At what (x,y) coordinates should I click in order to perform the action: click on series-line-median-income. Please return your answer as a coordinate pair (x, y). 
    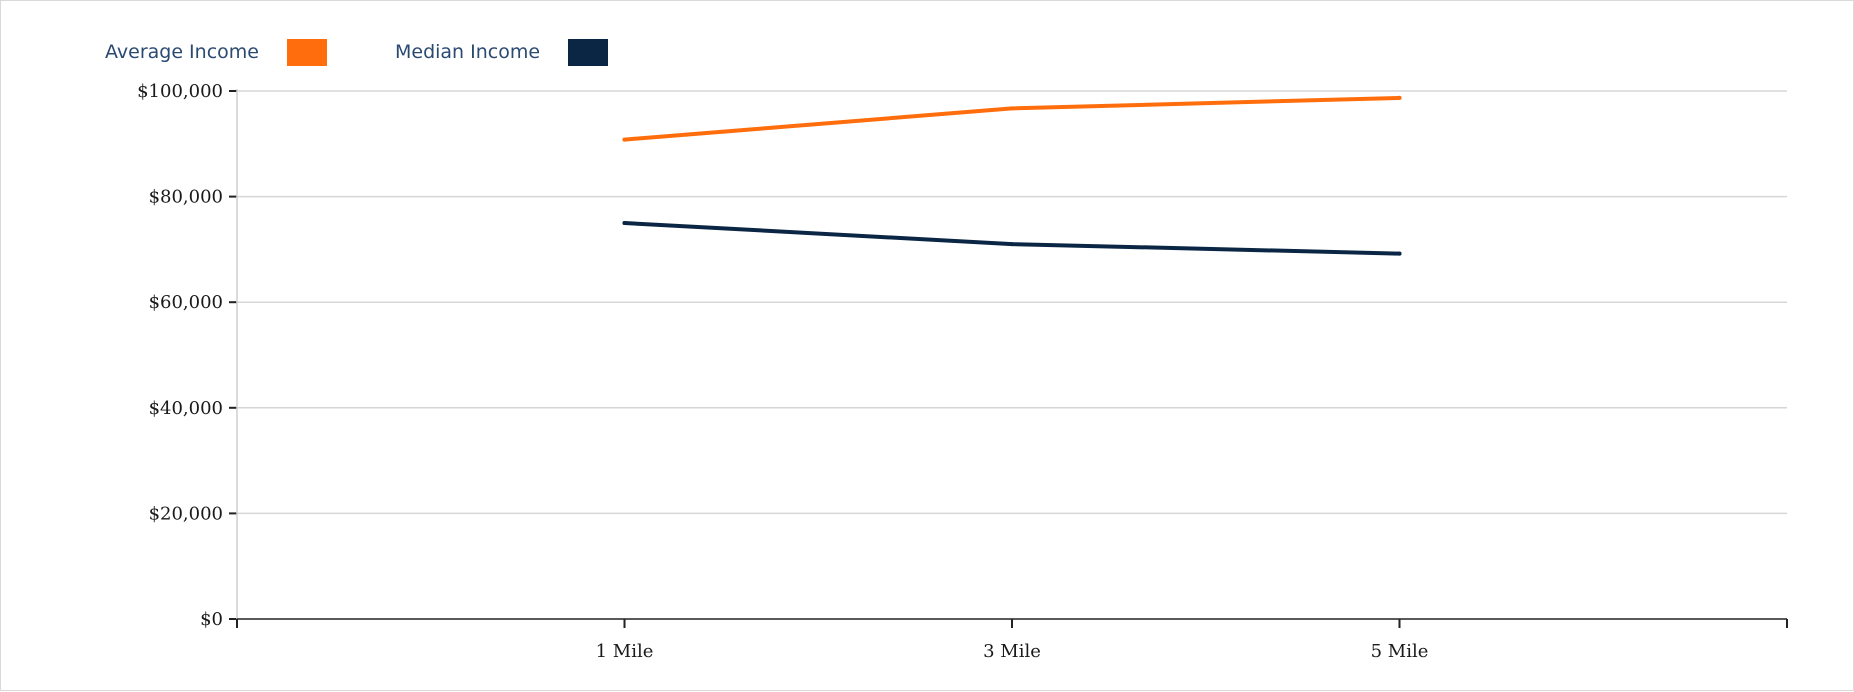
    Looking at the image, I should click on (1012, 238).